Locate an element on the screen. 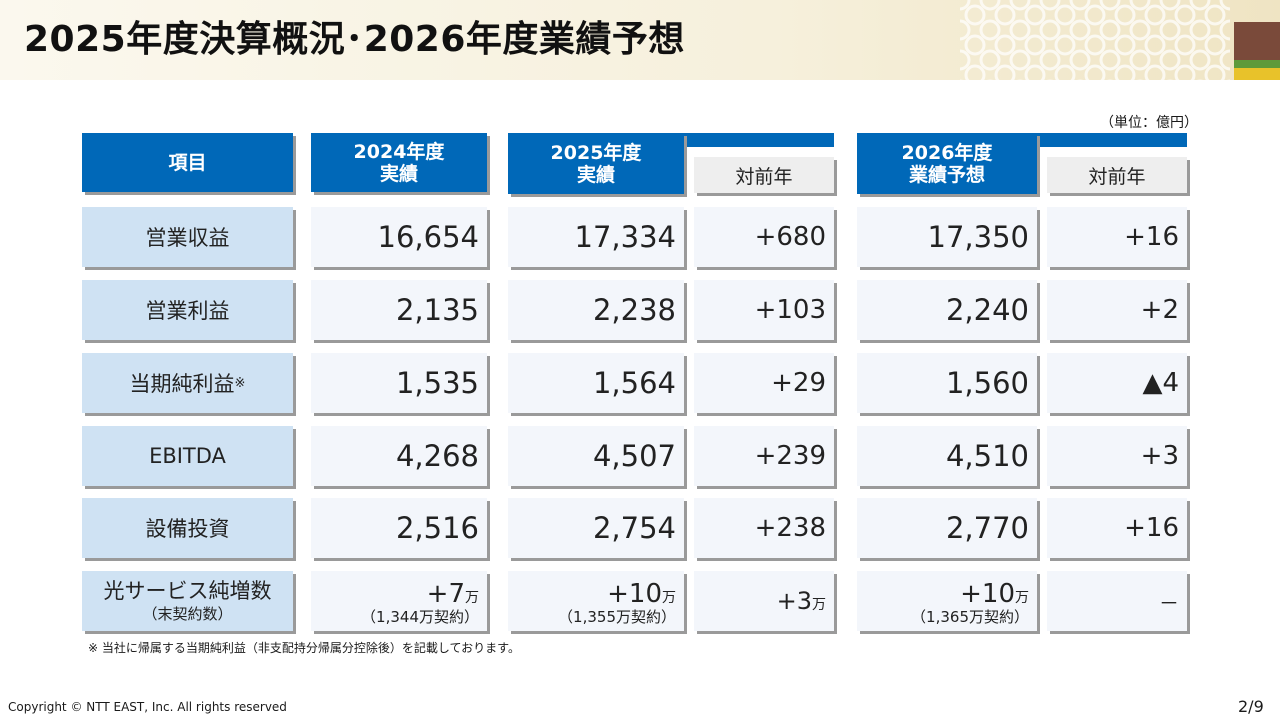 This screenshot has width=1280, height=720. cell-value: +239 is located at coordinates (790, 456).